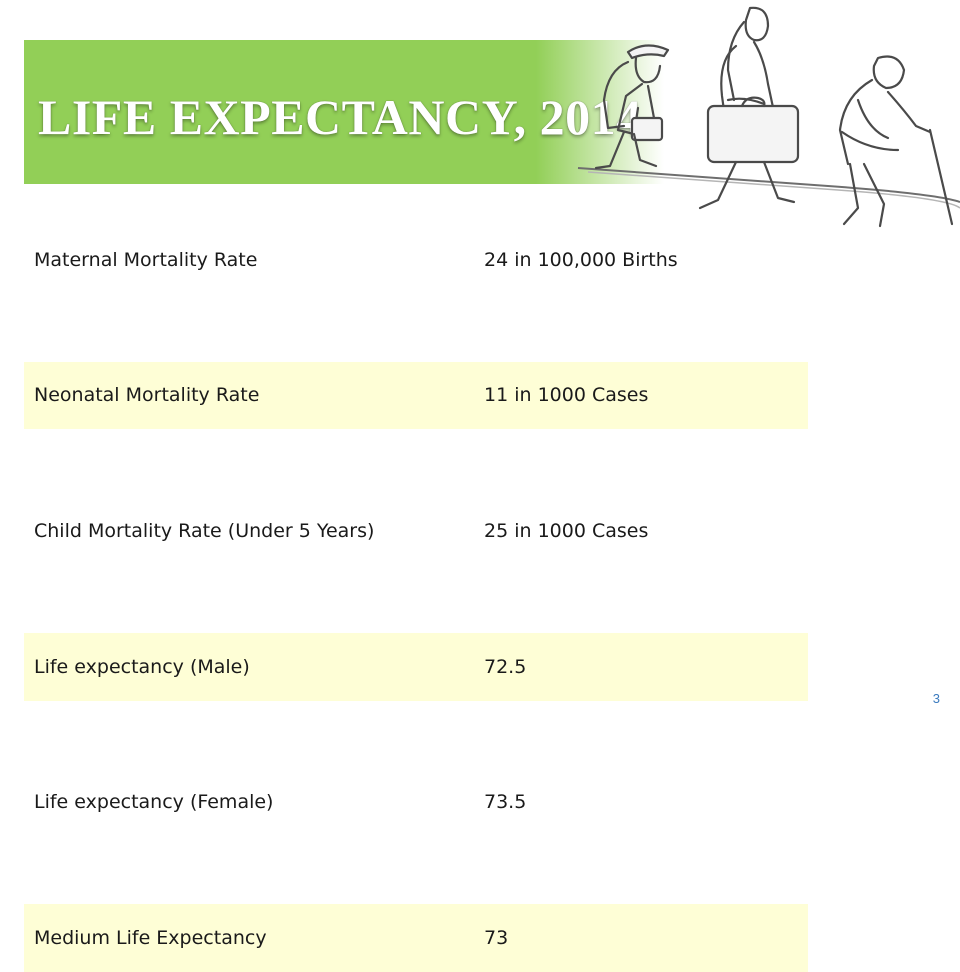 This screenshot has width=960, height=972. I want to click on title-banner, so click(344, 112).